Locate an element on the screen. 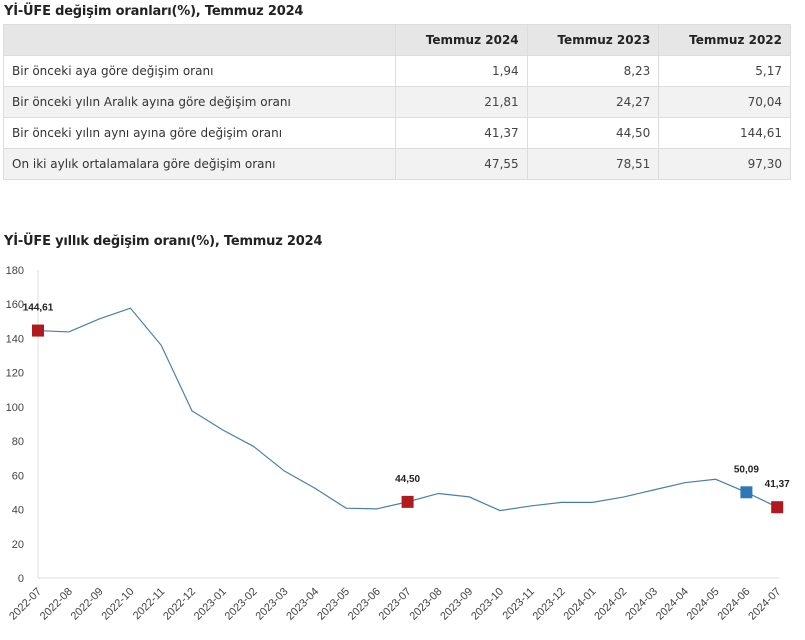 Image resolution: width=805 pixels, height=640 pixels. cell-value: 70,04 is located at coordinates (724, 102).